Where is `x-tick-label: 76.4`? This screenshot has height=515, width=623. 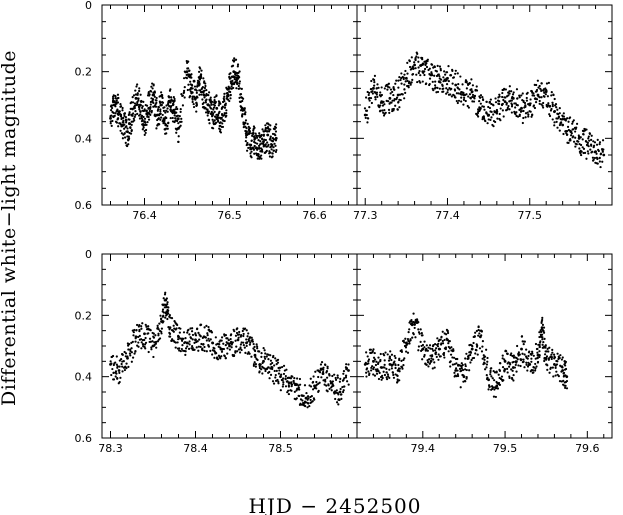 x-tick-label: 76.4 is located at coordinates (144, 215).